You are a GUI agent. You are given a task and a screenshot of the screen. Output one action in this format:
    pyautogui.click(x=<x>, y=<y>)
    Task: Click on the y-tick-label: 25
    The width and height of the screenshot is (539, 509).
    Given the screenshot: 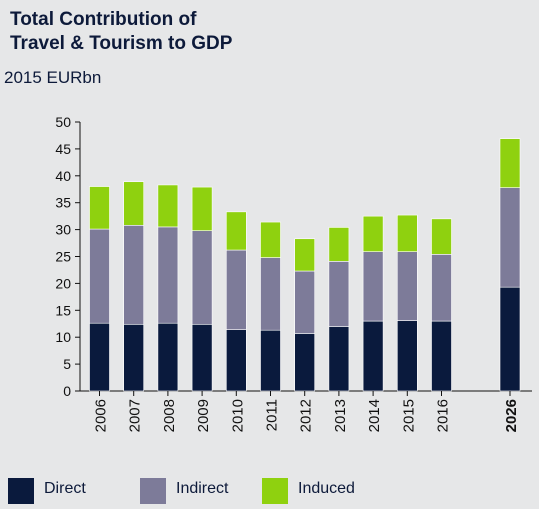 What is the action you would take?
    pyautogui.click(x=63, y=257)
    